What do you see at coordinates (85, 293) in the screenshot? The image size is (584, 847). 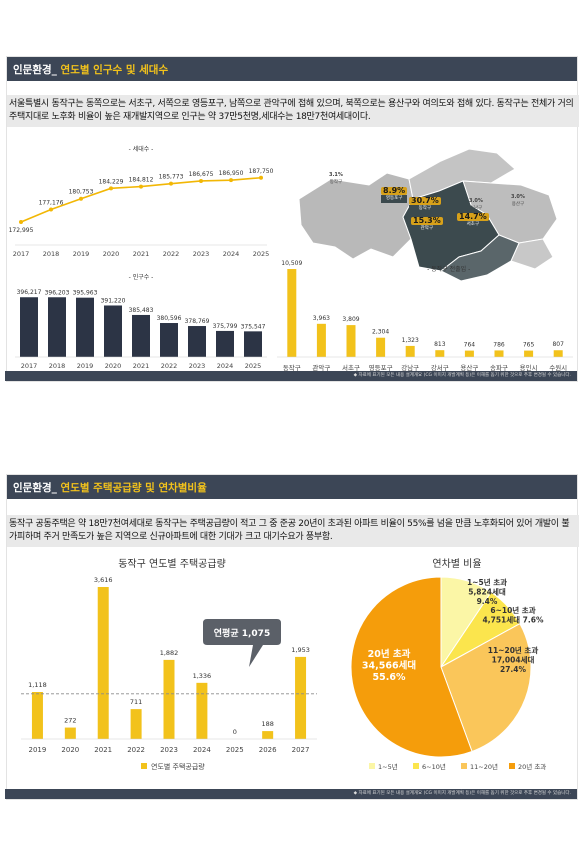 I see `data-label: 395,963` at bounding box center [85, 293].